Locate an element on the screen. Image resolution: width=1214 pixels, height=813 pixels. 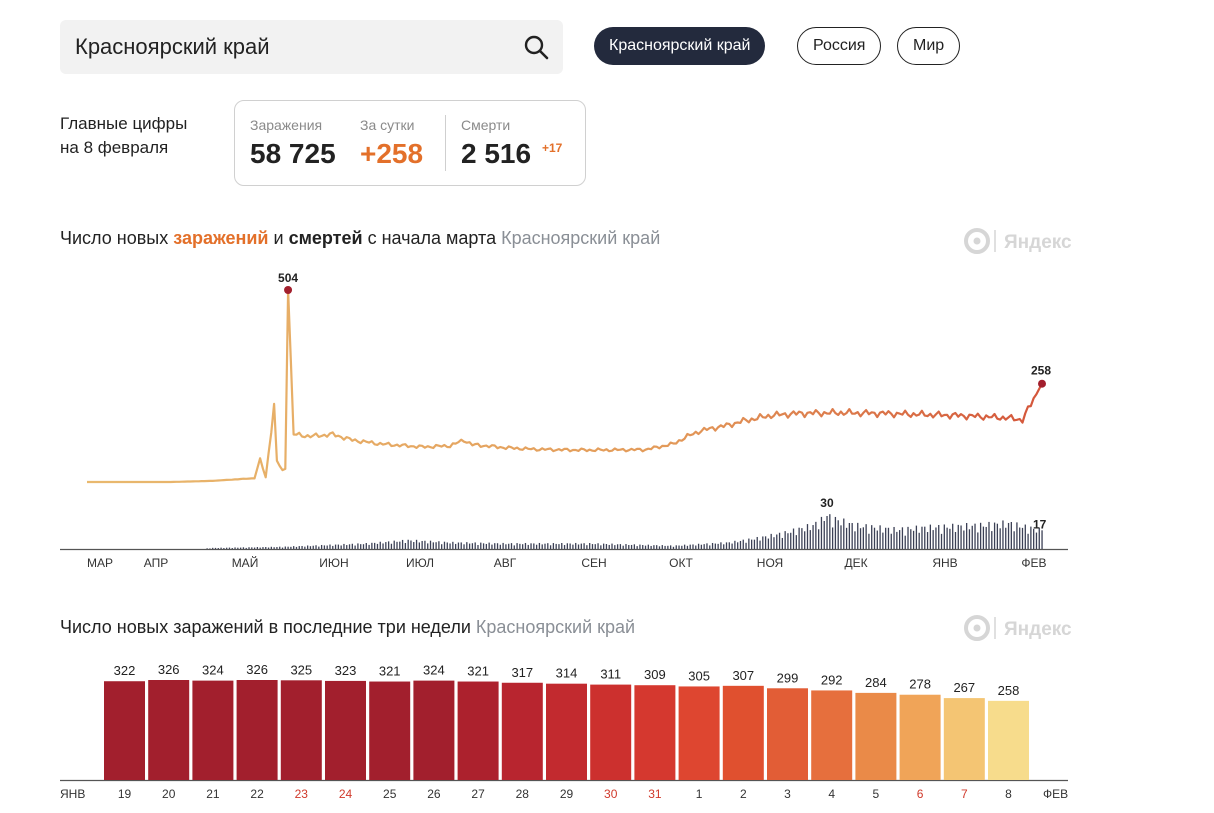
bar-value-label: 323 is located at coordinates (346, 670).